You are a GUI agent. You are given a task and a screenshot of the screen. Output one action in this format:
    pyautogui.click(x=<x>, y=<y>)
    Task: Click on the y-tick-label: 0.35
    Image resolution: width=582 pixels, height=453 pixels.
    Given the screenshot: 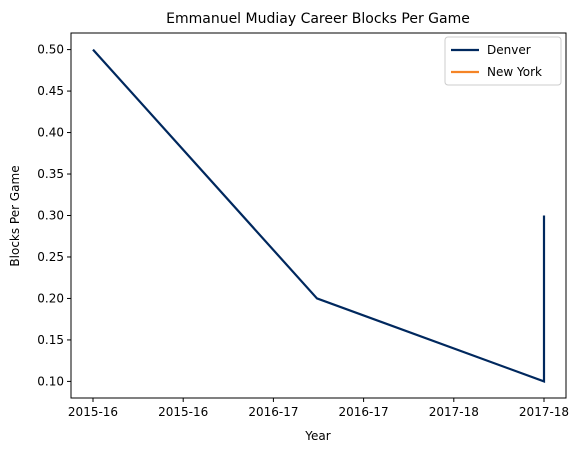 What is the action you would take?
    pyautogui.click(x=50, y=174)
    